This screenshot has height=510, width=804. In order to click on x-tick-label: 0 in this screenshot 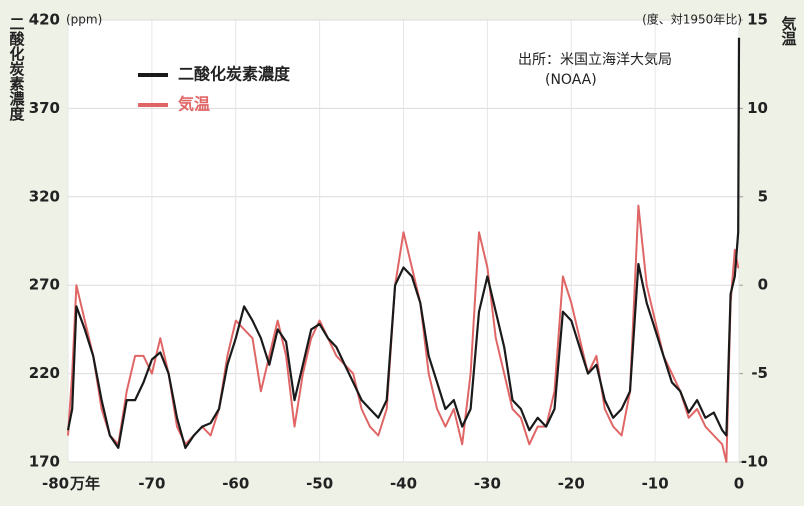, I will do `click(739, 484)`.